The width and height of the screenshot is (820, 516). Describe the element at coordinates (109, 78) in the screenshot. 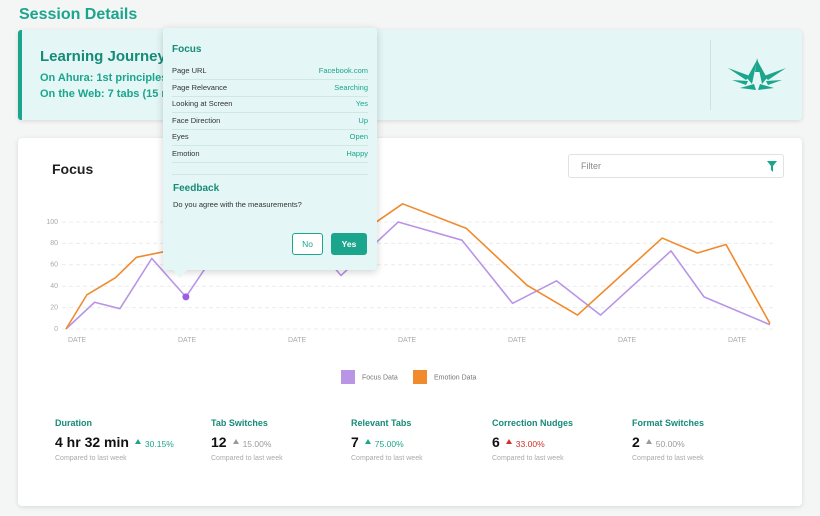

I see `banner-line: On Ahura: 1st principles P` at that location.